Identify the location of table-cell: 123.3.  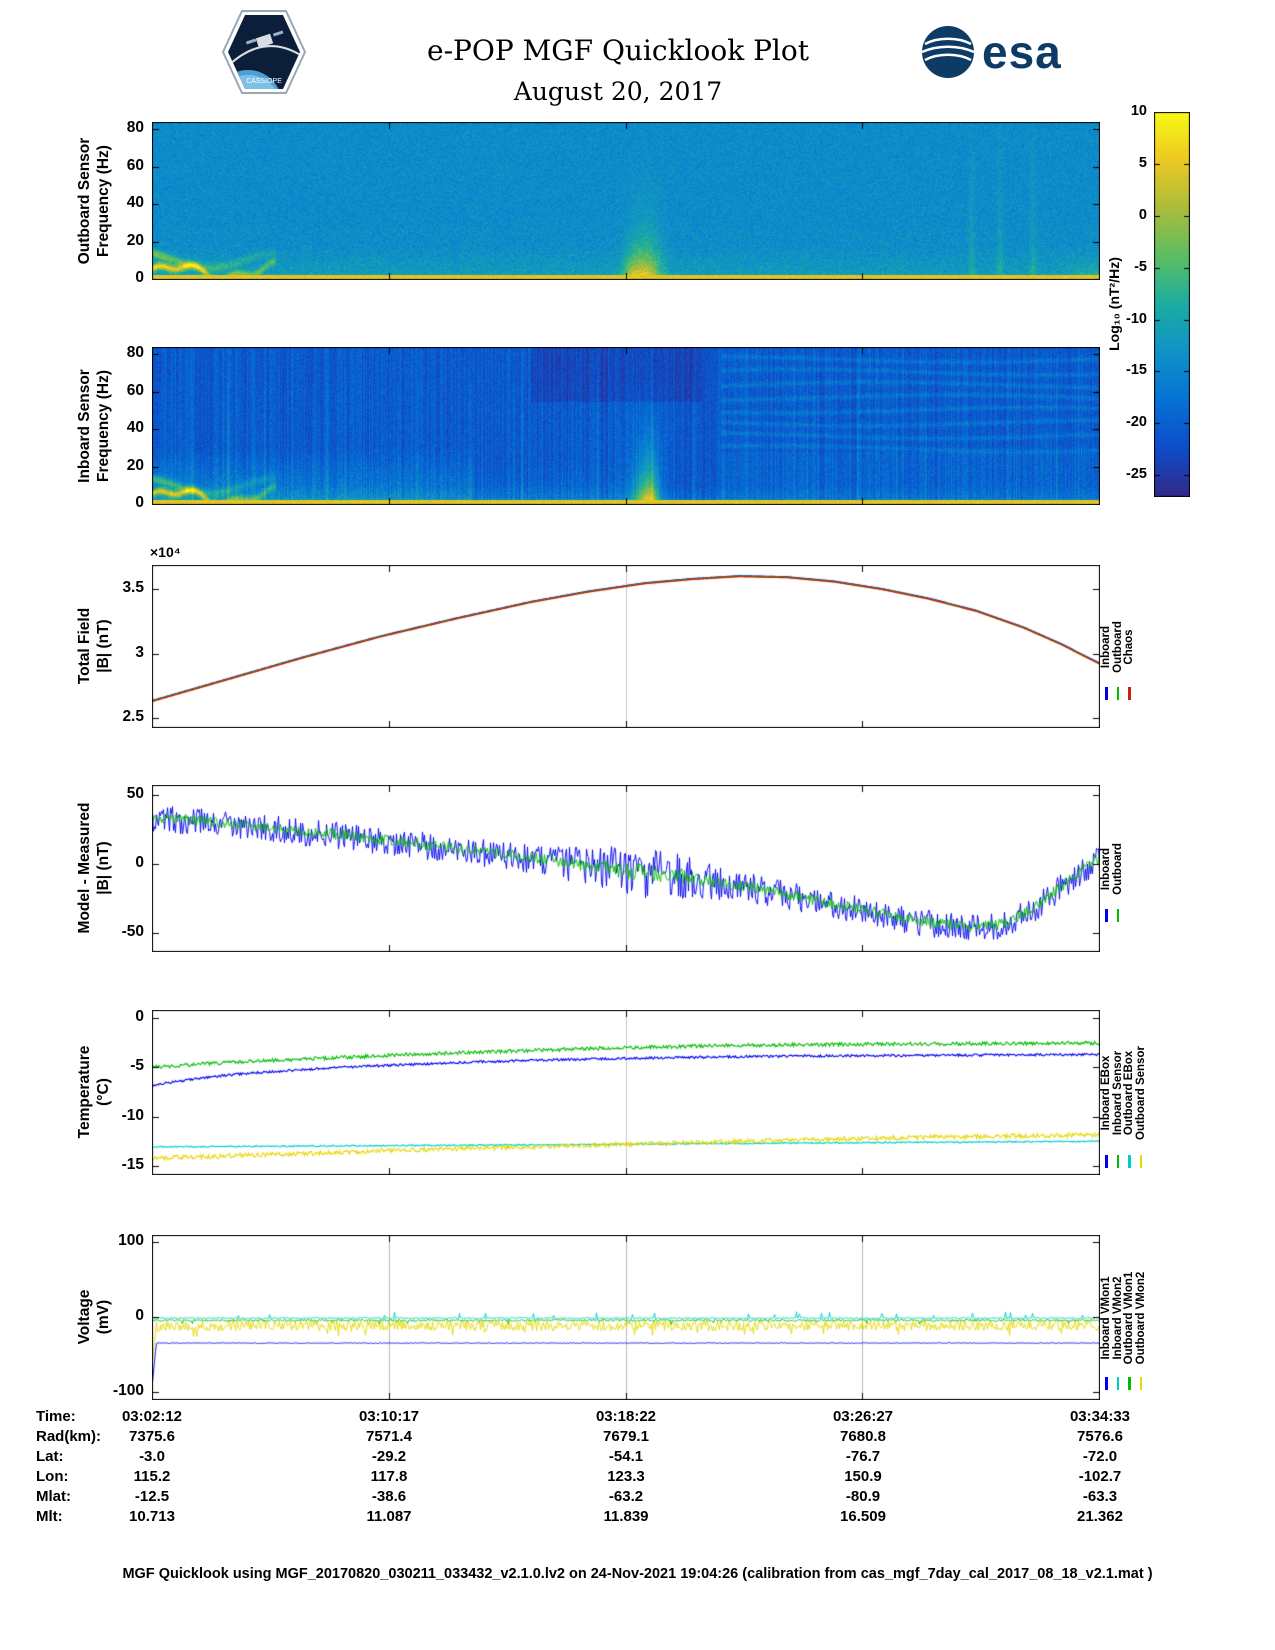
(626, 1476).